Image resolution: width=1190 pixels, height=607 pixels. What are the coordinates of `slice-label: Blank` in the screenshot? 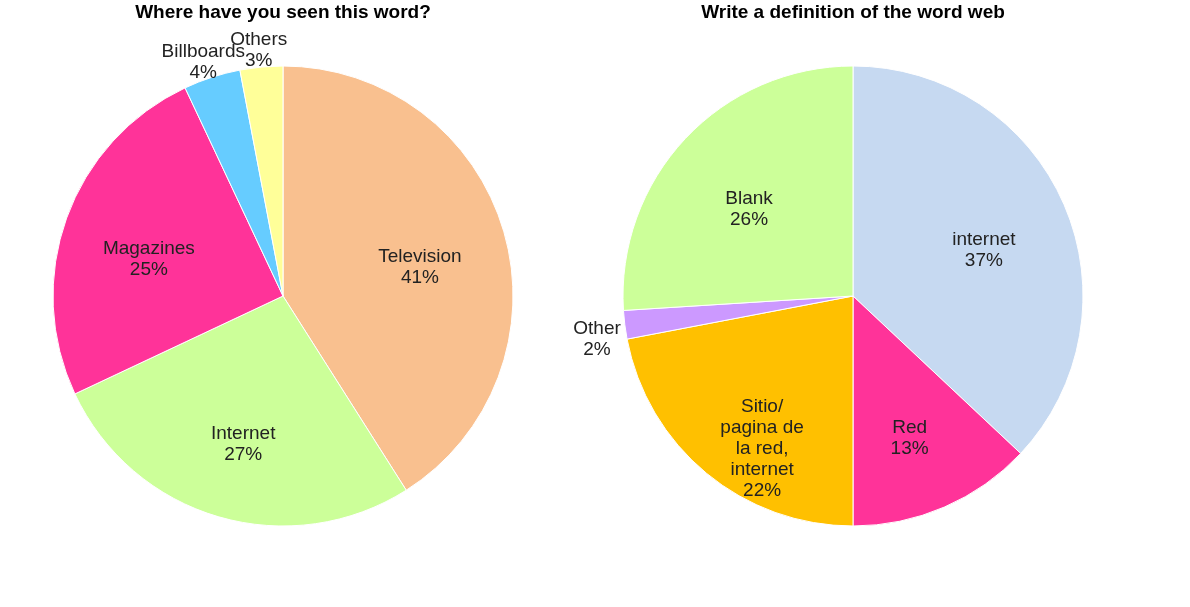 It's located at (749, 198).